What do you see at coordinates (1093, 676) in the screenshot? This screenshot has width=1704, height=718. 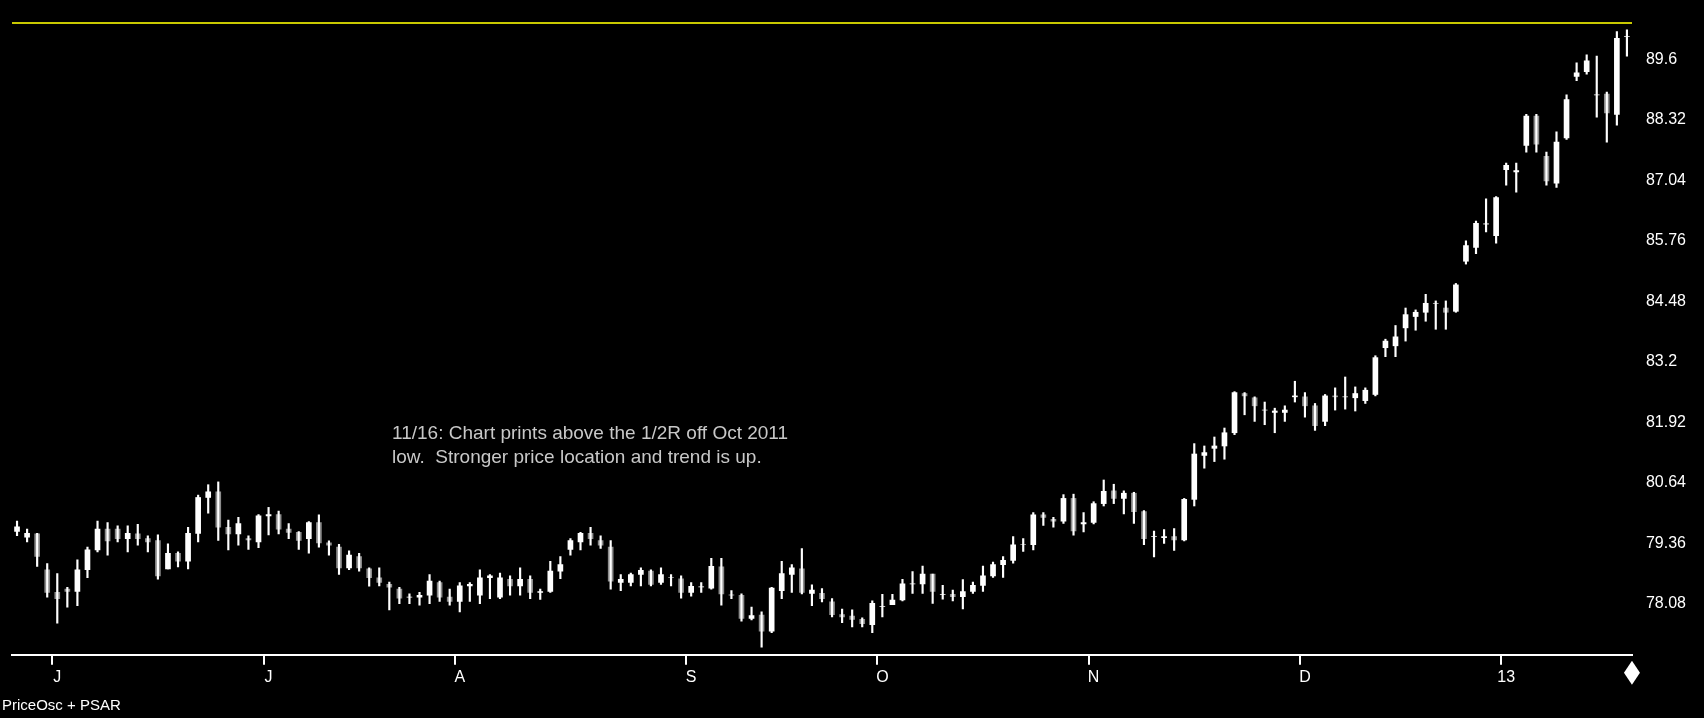 I see `x-tick-label: N` at bounding box center [1093, 676].